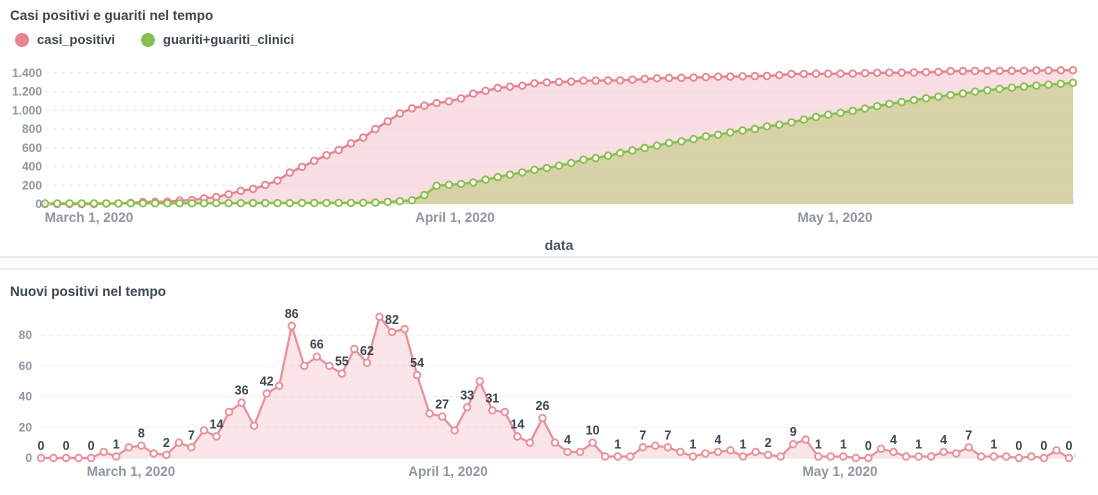 This screenshot has height=495, width=1098. What do you see at coordinates (26, 427) in the screenshot?
I see `svg-text: 20` at bounding box center [26, 427].